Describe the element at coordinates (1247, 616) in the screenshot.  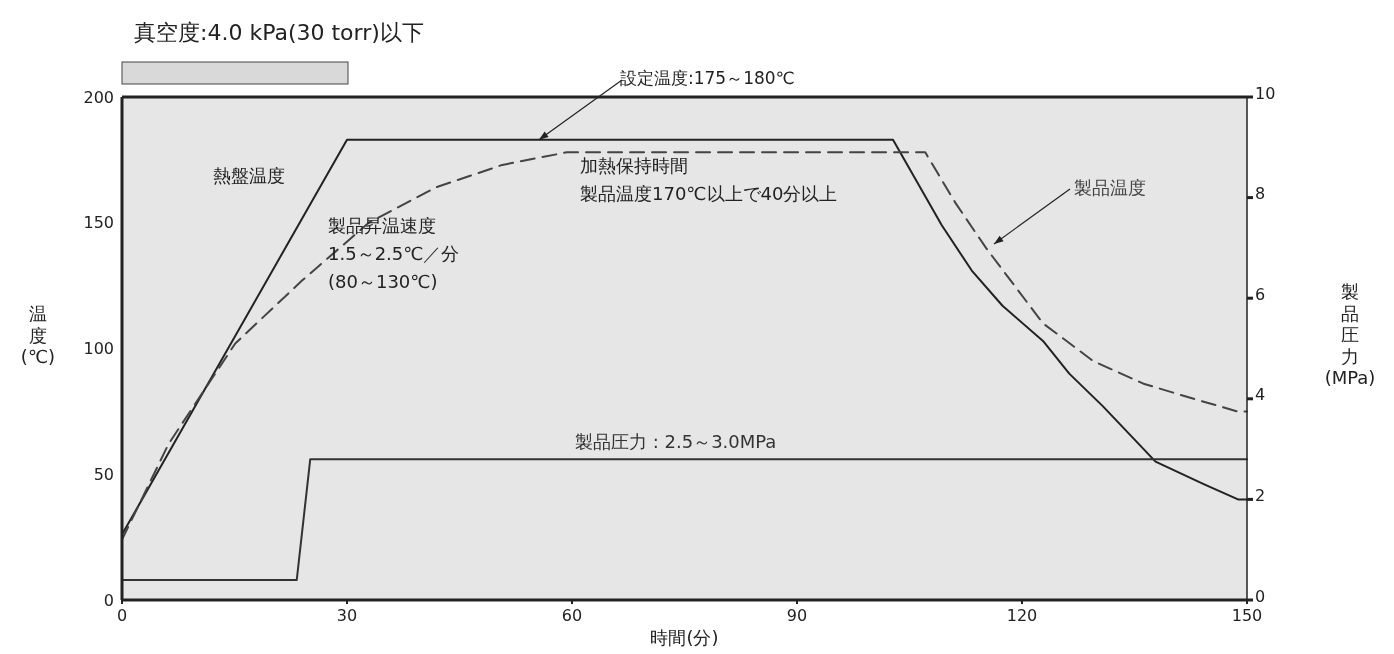
I see `x-tick-label: 150` at that location.